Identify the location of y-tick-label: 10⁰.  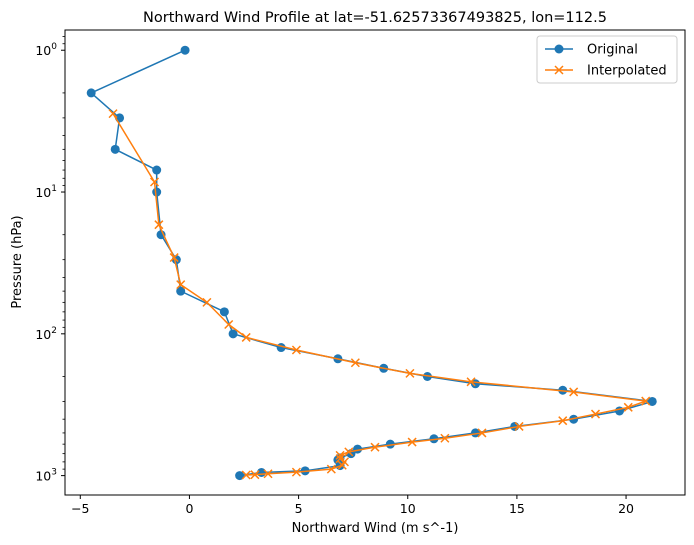
(46, 50).